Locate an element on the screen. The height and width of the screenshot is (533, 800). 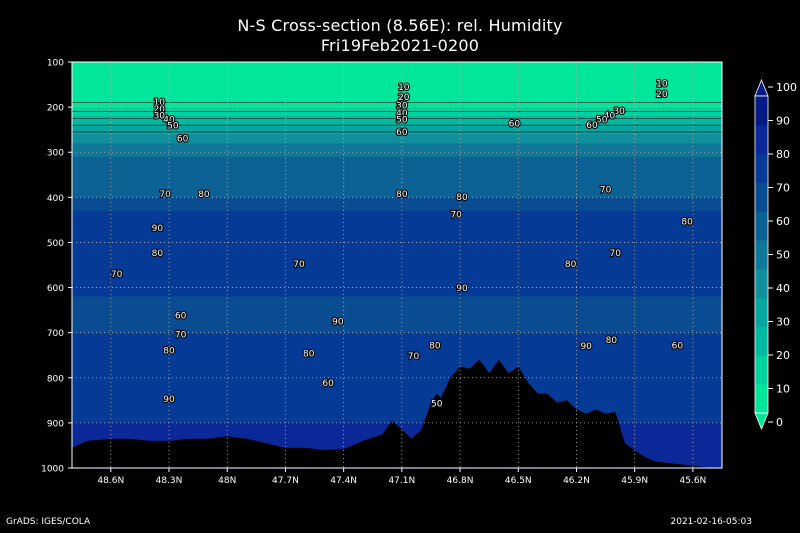
x-tick-label: 48.6N is located at coordinates (110, 481).